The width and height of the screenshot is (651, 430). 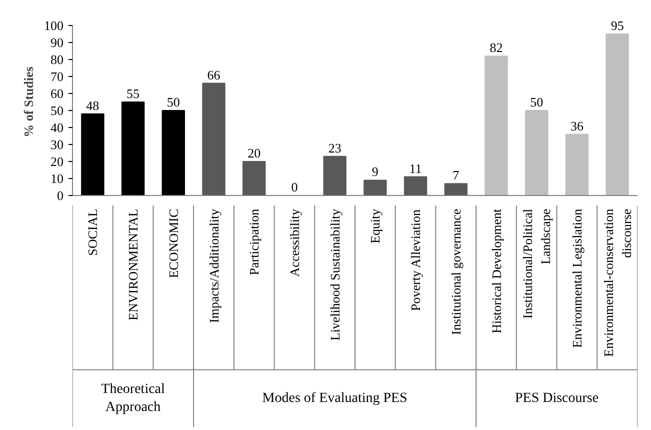 I want to click on x-tick-label: ECONOMIC, so click(x=173, y=243).